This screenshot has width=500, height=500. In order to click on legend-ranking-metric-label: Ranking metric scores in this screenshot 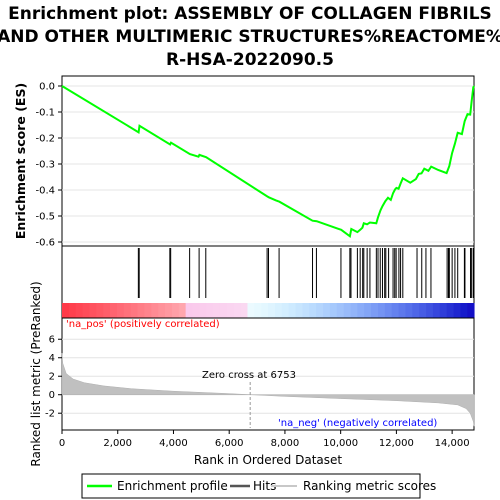, I will do `click(369, 486)`.